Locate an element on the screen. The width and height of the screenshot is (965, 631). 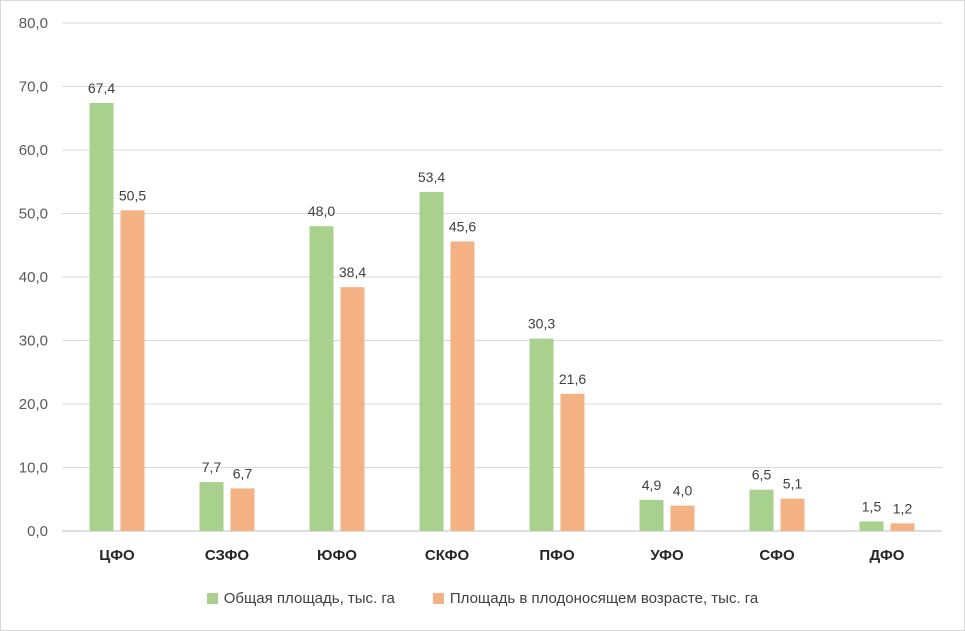
data-label: 6,7 is located at coordinates (243, 473).